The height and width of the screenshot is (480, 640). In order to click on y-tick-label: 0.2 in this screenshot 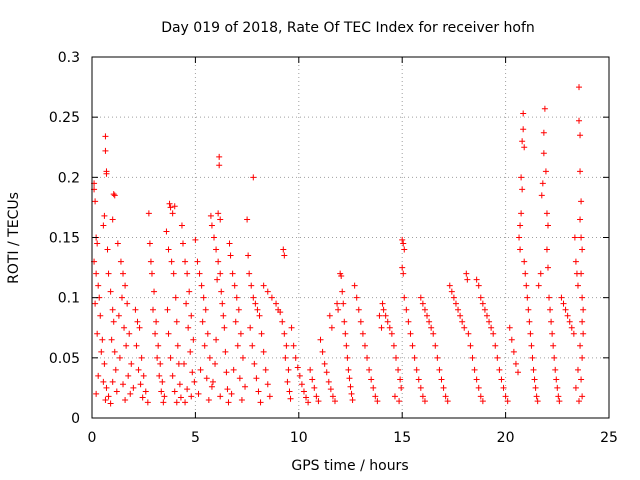, I will do `click(69, 178)`.